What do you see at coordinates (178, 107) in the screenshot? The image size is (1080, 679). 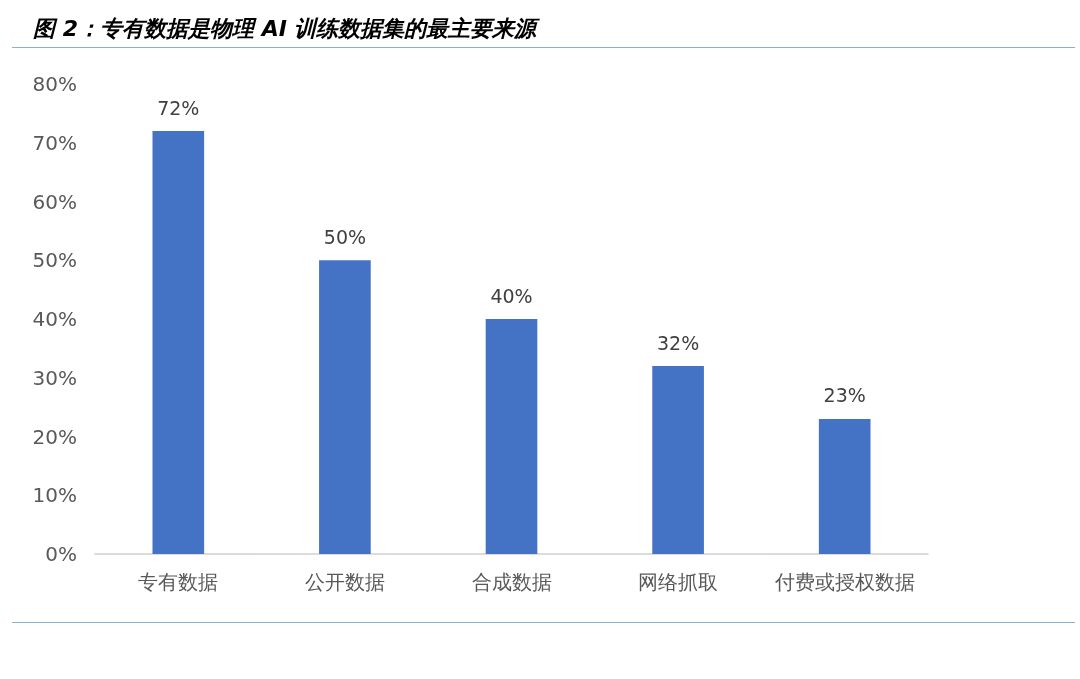 I see `data-label: 72%` at bounding box center [178, 107].